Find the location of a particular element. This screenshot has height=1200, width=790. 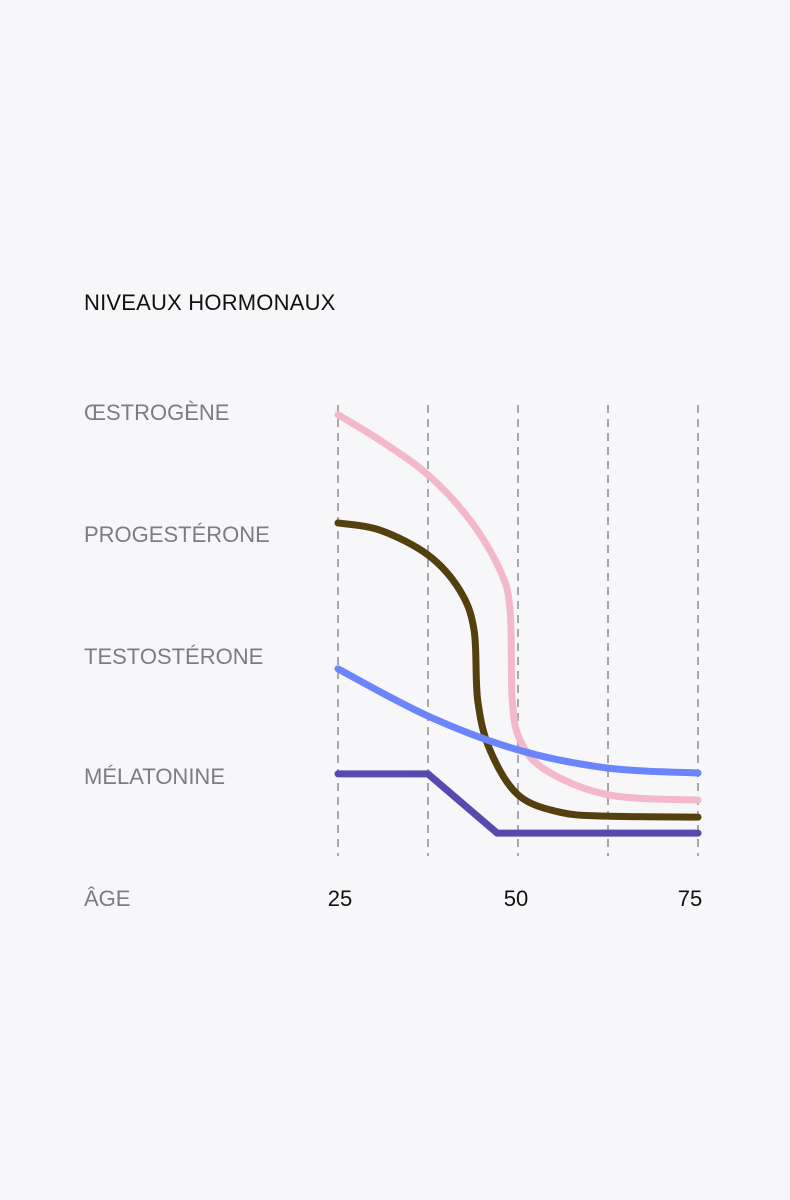

x-tick-label: 25 is located at coordinates (340, 898).